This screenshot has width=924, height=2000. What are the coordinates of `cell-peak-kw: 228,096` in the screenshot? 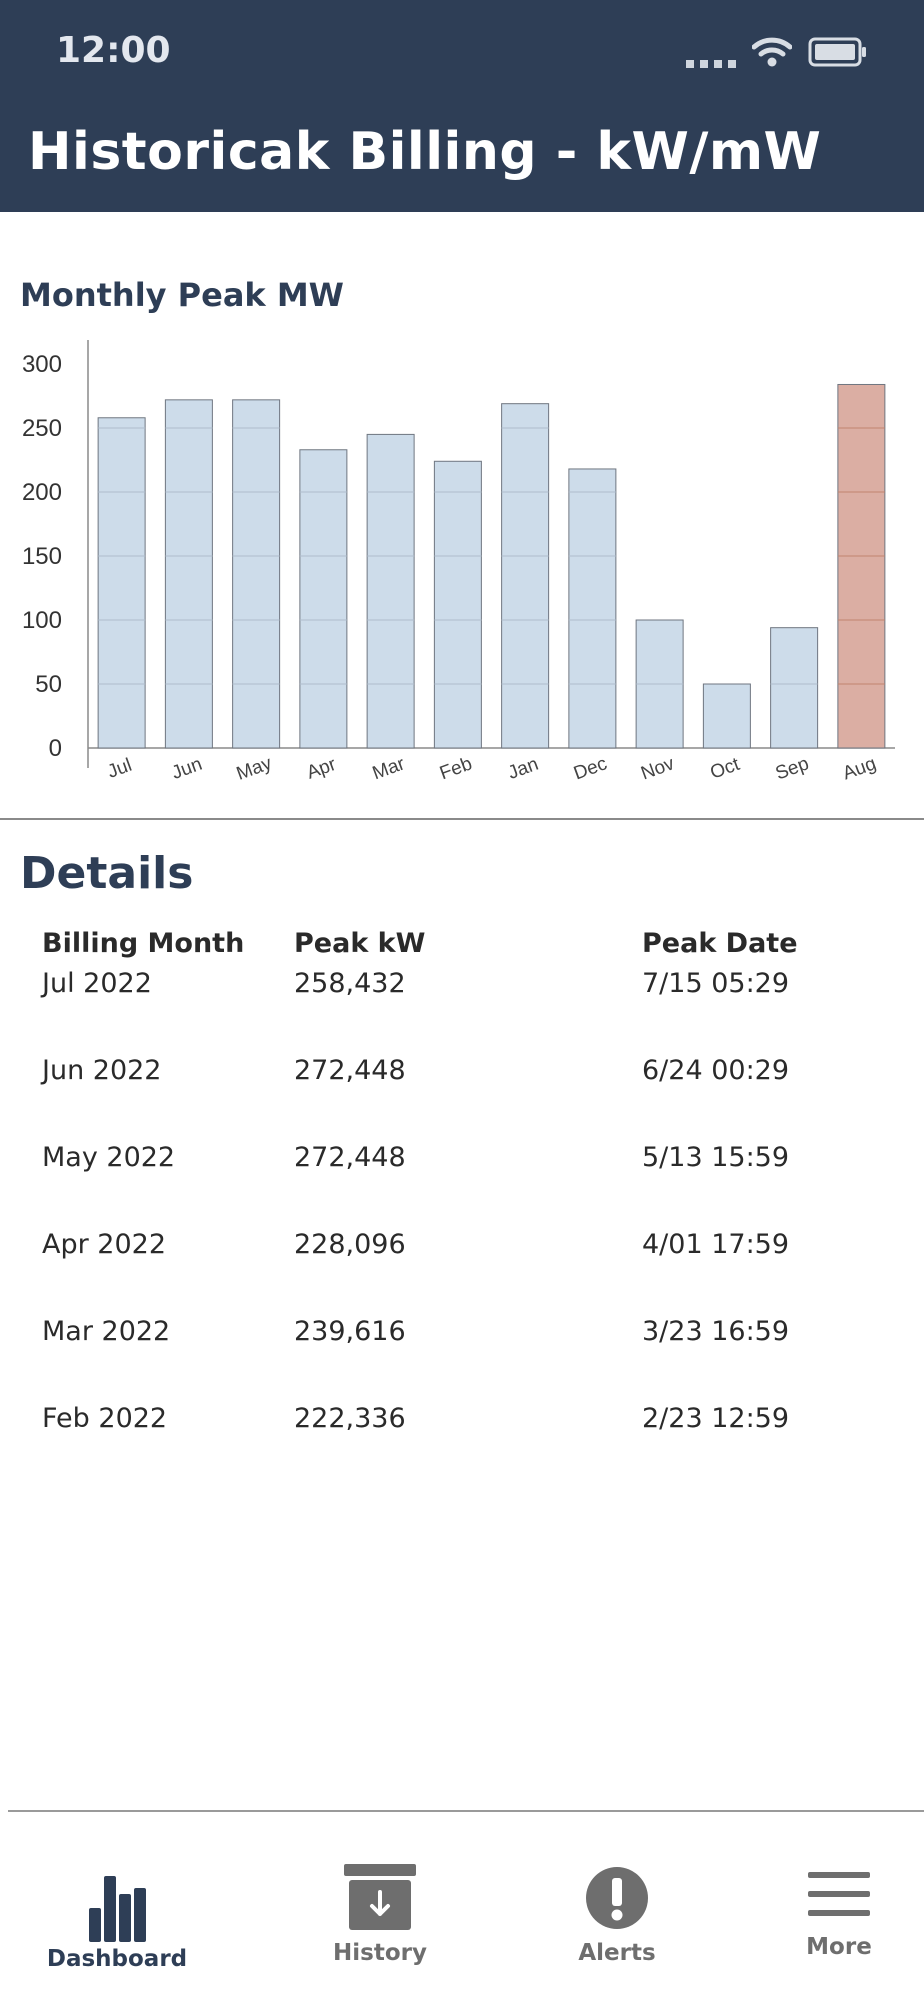 It's located at (350, 1244).